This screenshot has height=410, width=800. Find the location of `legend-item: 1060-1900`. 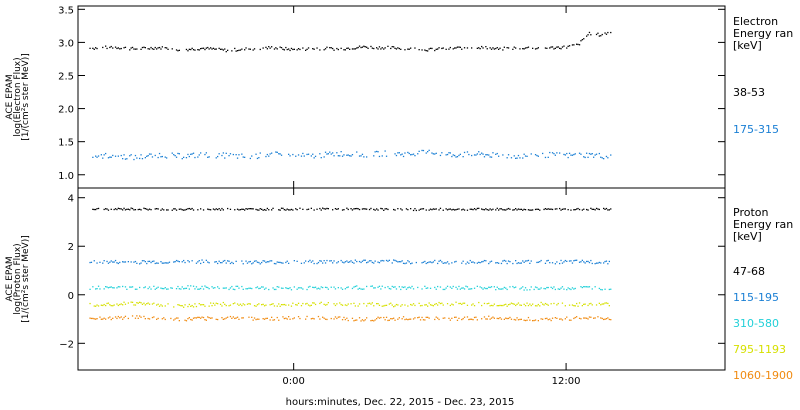

legend-item: 1060-1900 is located at coordinates (763, 375).